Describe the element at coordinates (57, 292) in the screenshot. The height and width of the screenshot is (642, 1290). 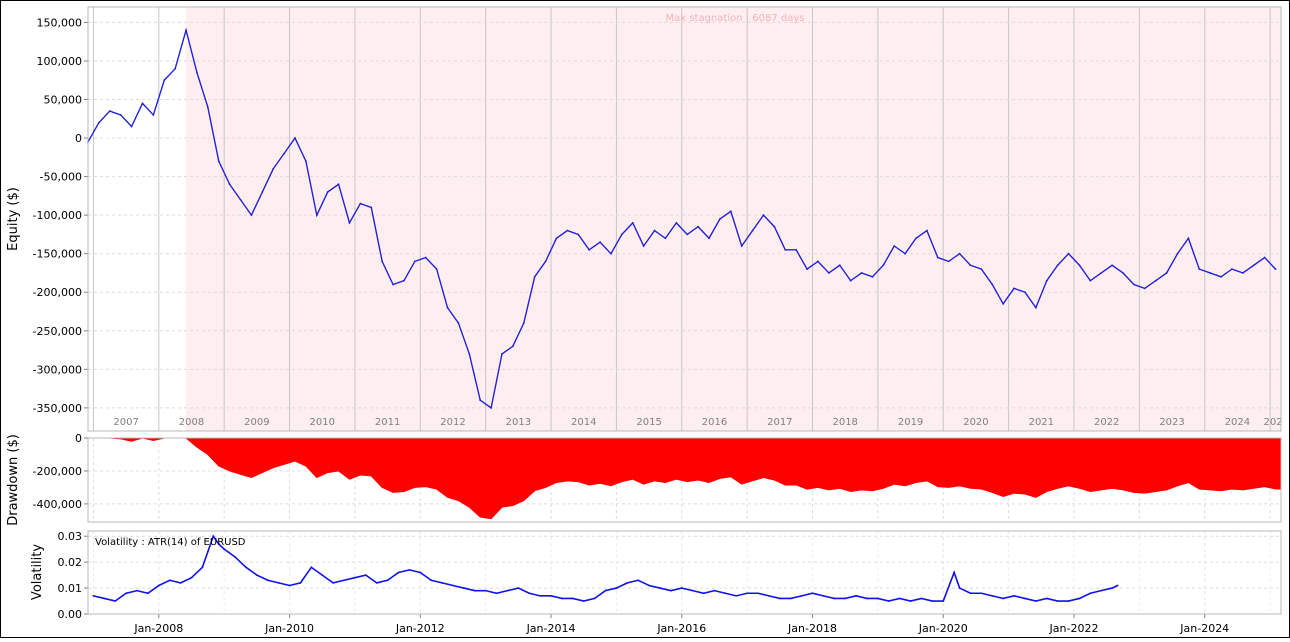
I see `equity-tick-label: -200,000` at that location.